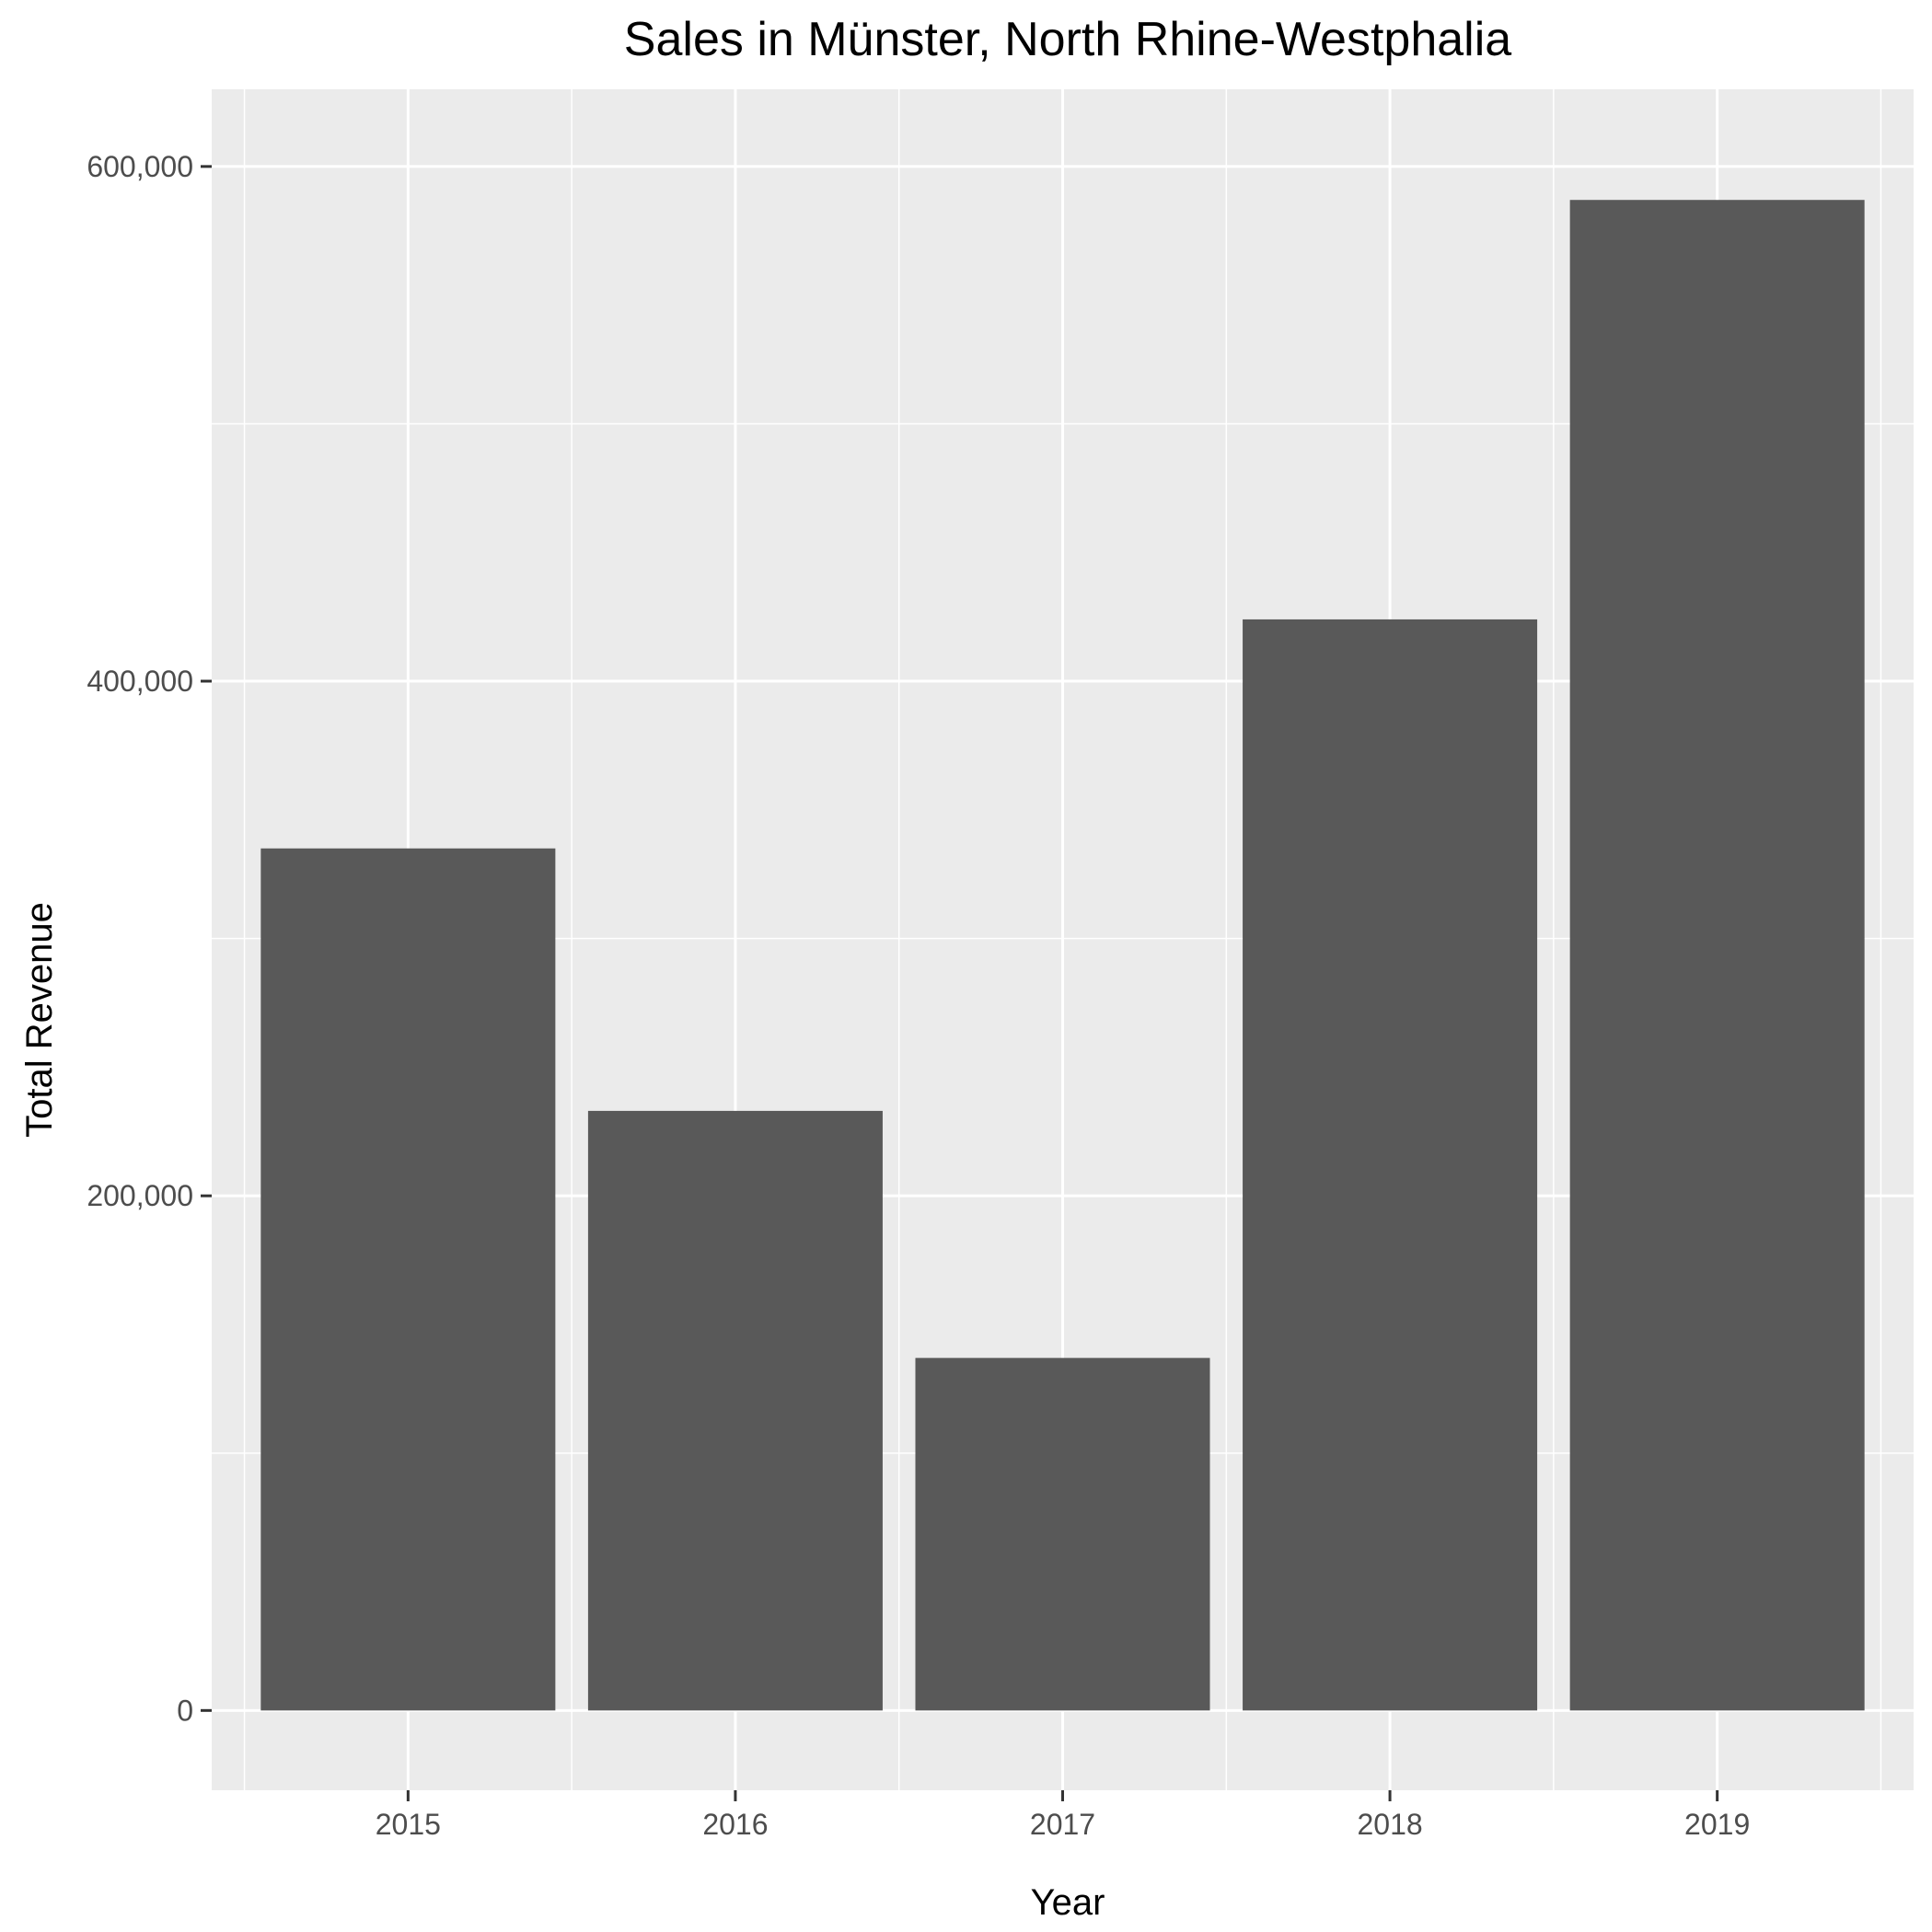 The image size is (1932, 1932). Describe the element at coordinates (735, 1411) in the screenshot. I see `bar-2016` at that location.